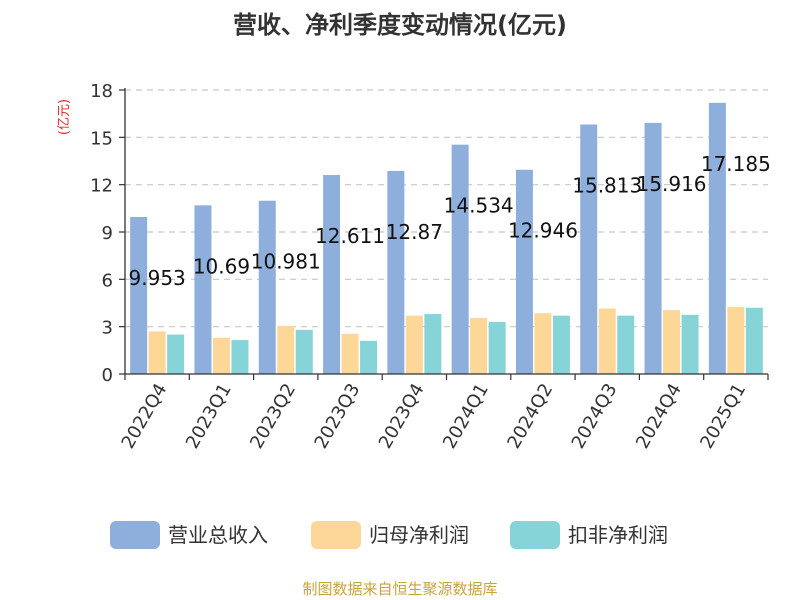 The width and height of the screenshot is (800, 600). I want to click on data-label: 14.534, so click(479, 206).